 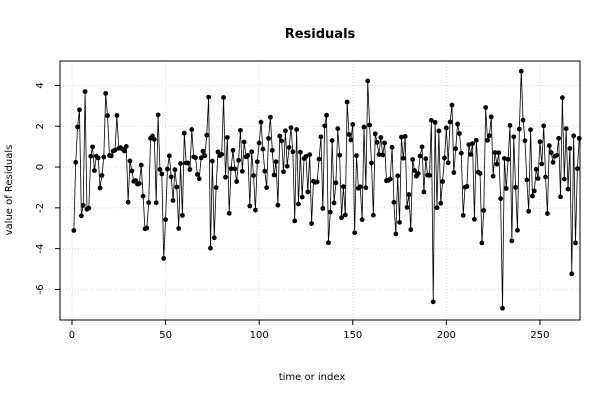 What do you see at coordinates (40, 85) in the screenshot?
I see `y-tick-label: 4` at bounding box center [40, 85].